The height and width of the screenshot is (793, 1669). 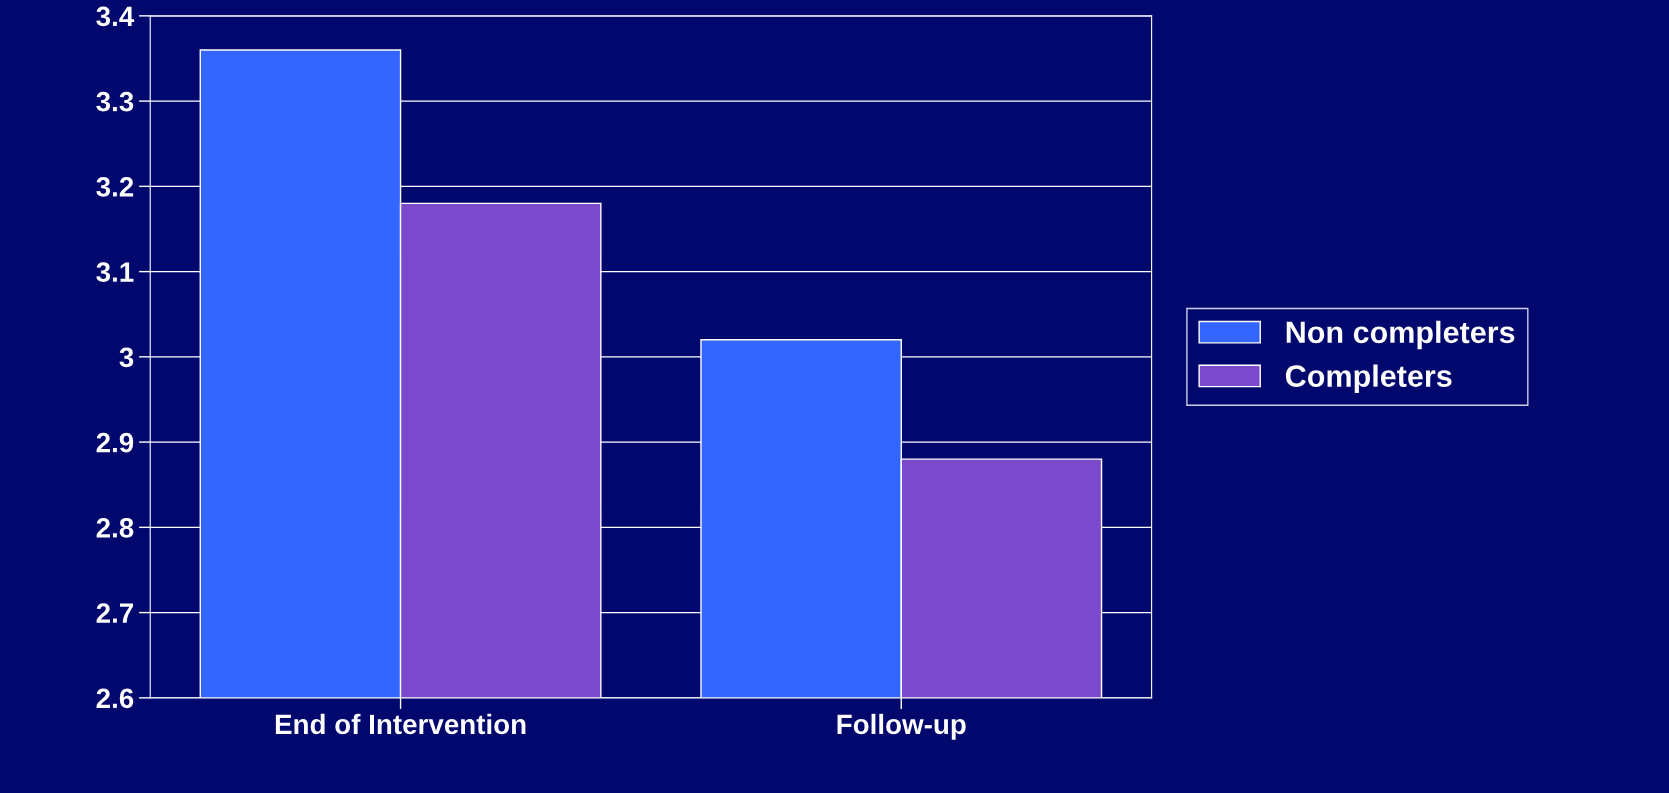 What do you see at coordinates (115, 16) in the screenshot?
I see `y-tick-label: 3.4` at bounding box center [115, 16].